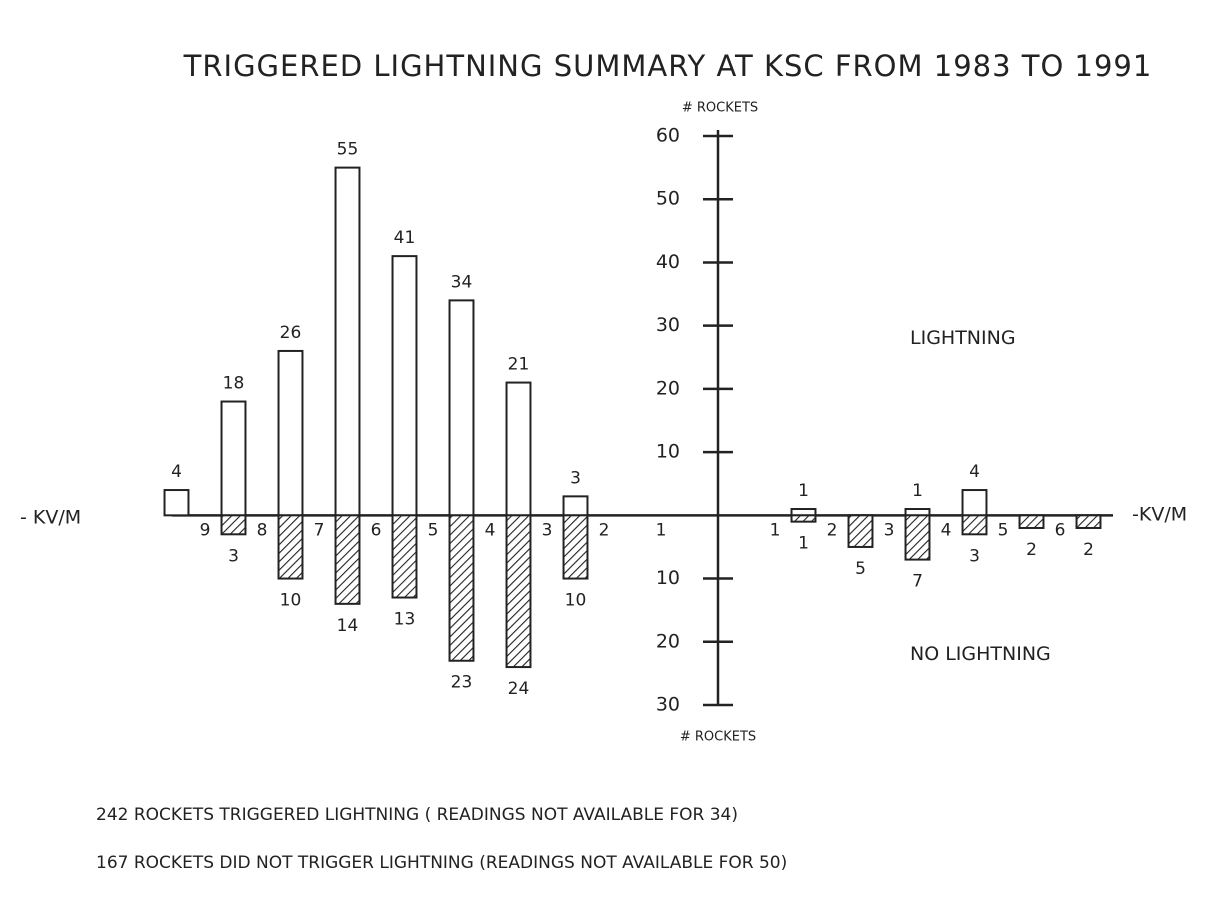 This screenshot has height=906, width=1212. What do you see at coordinates (291, 333) in the screenshot?
I see `data-label: 26` at bounding box center [291, 333].